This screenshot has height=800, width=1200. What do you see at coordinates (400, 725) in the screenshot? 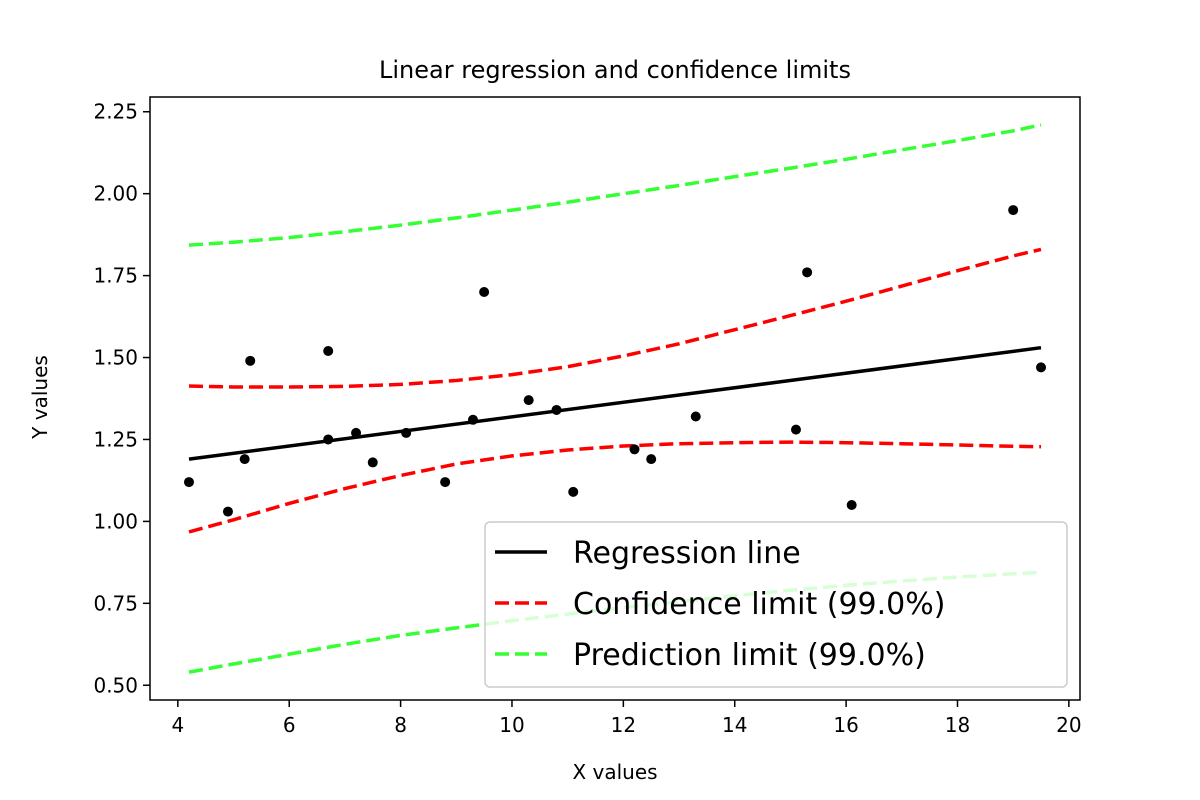
I see `x-tick-label: 8` at bounding box center [400, 725].